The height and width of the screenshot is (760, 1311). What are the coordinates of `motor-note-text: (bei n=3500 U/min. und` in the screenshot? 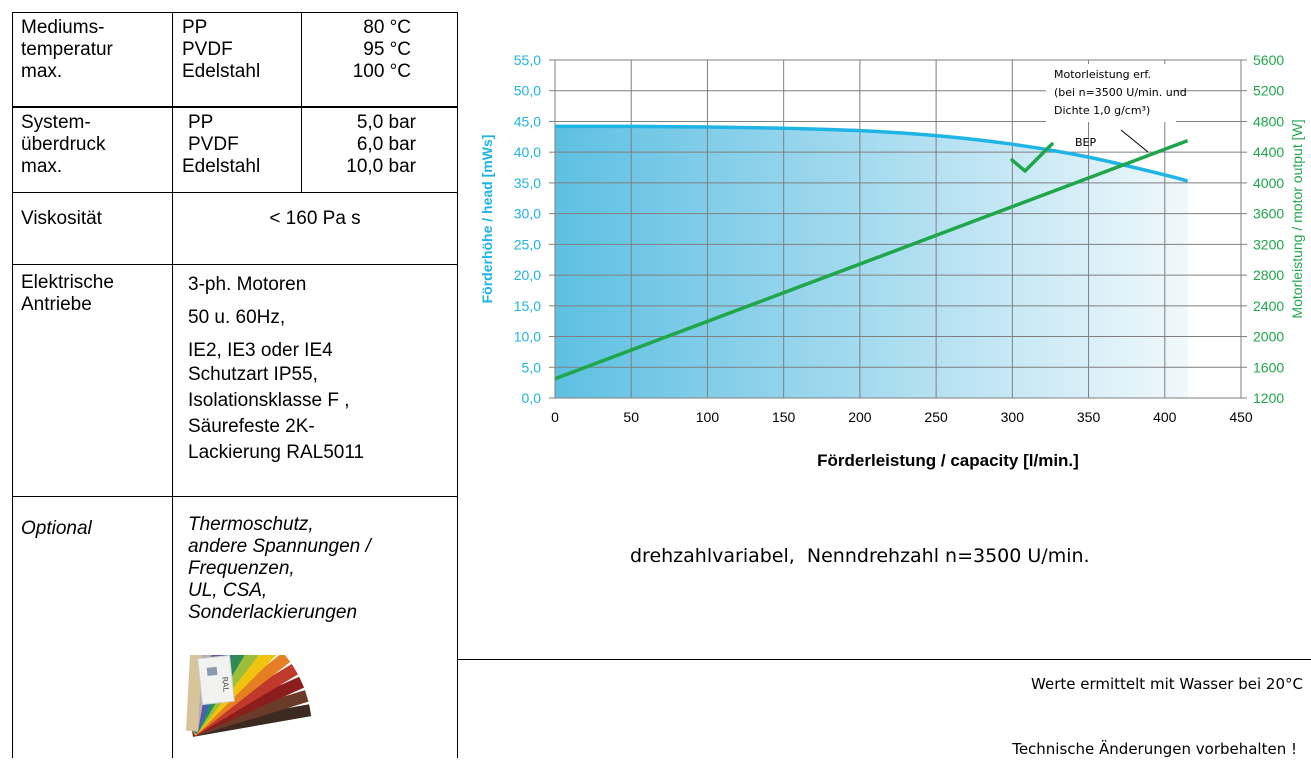 It's located at (1120, 92).